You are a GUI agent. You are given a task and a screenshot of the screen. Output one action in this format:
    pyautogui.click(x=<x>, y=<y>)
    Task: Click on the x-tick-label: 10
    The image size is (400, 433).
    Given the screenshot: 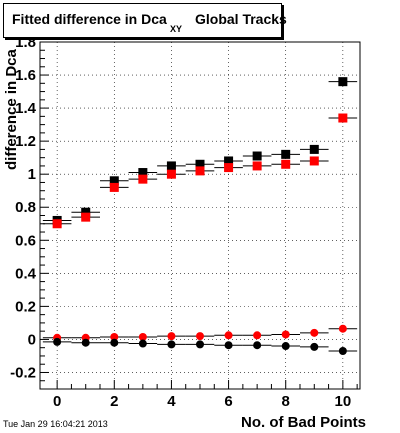 What is the action you would take?
    pyautogui.click(x=343, y=401)
    